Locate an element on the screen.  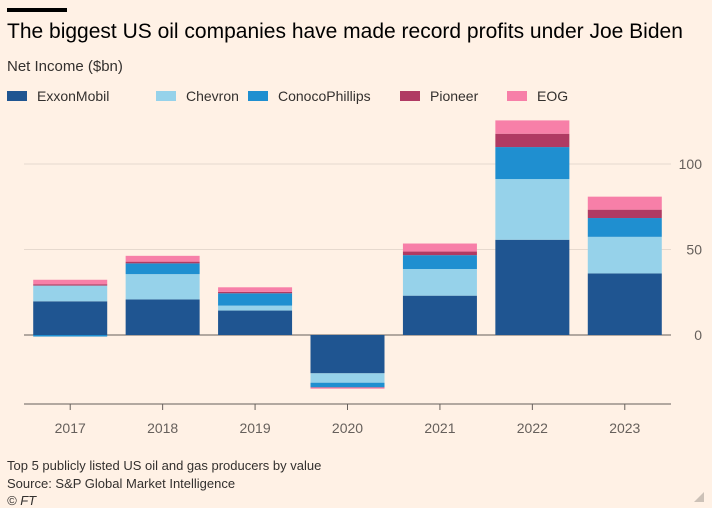
bar-pioneer-2019 is located at coordinates (255, 292).